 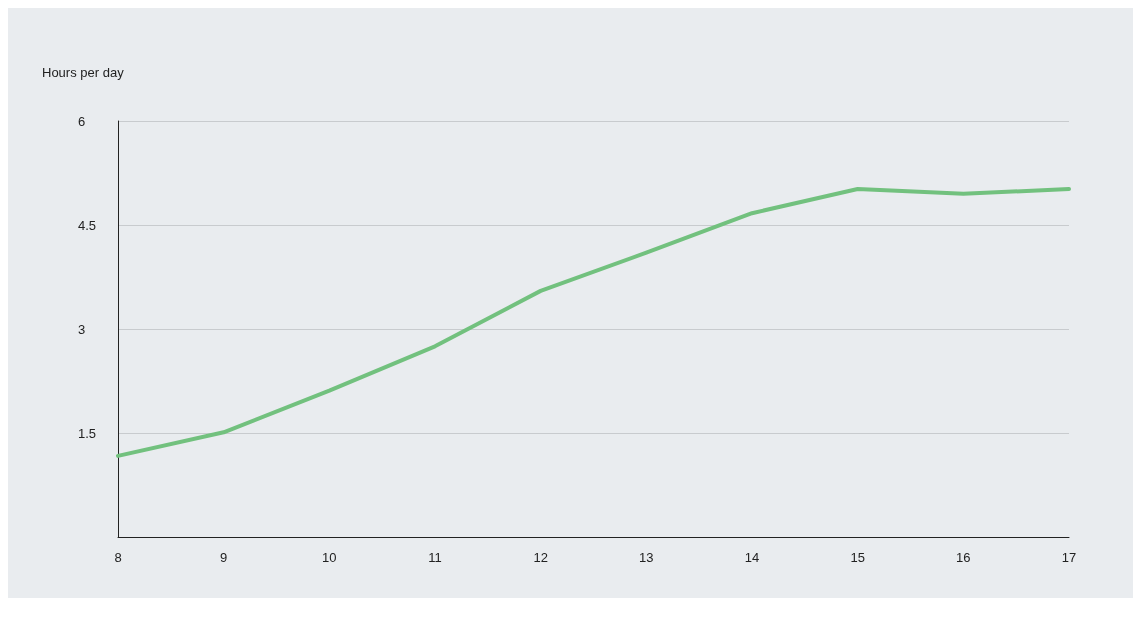 I want to click on x-tick-label: 14, so click(x=752, y=557).